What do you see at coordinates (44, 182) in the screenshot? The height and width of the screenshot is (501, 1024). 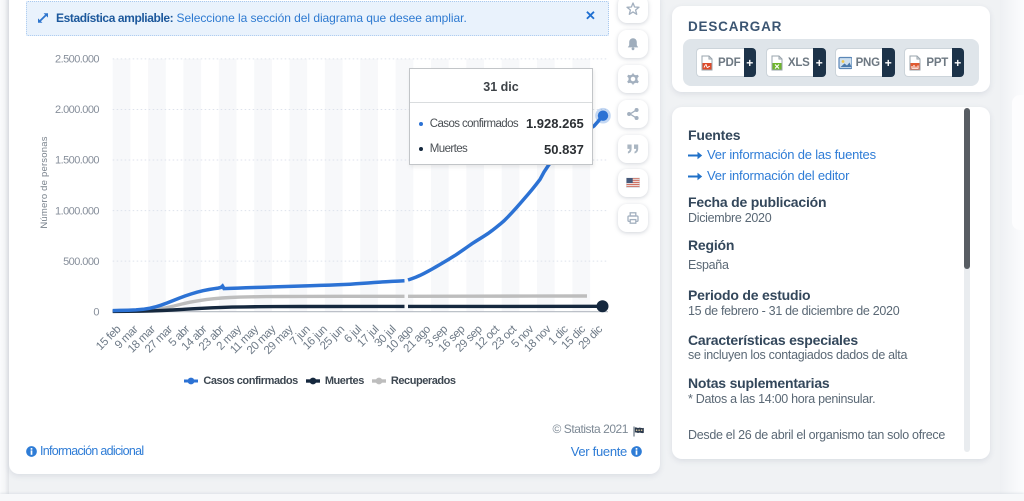 I see `svg-text: Número de personas` at bounding box center [44, 182].